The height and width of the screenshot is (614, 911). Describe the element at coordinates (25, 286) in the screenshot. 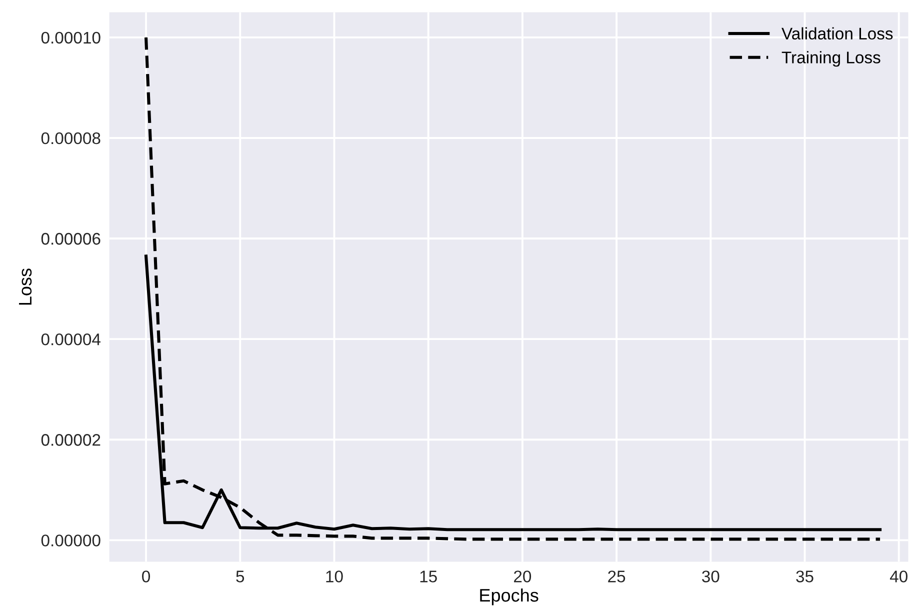

I see `y-axis-title: Loss` at that location.